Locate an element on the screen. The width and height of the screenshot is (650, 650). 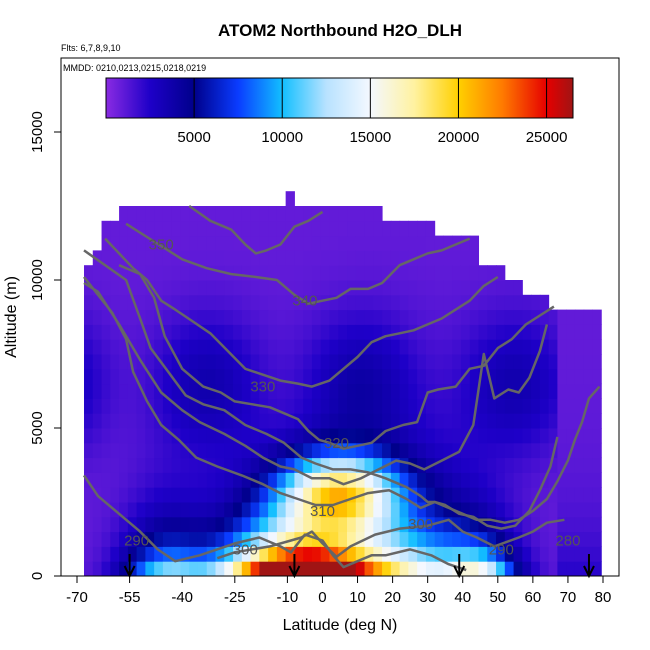
x-axis: -70 -55 -40 -25 -10 0 10 20 30 40 50 60 70 80 is located at coordinates (338, 591).